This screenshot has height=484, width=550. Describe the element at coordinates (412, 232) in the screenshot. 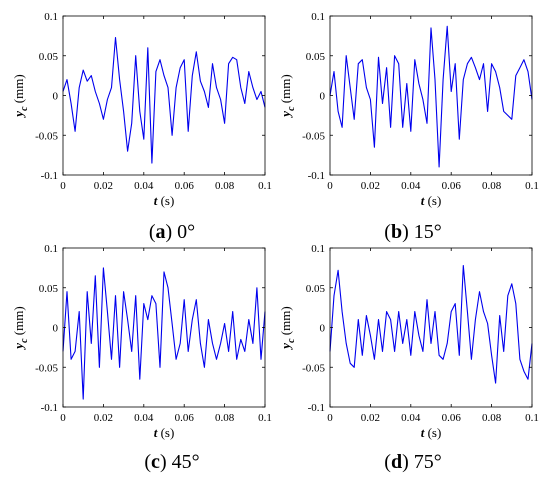

I see `panel-caption: (b) 15°` at that location.